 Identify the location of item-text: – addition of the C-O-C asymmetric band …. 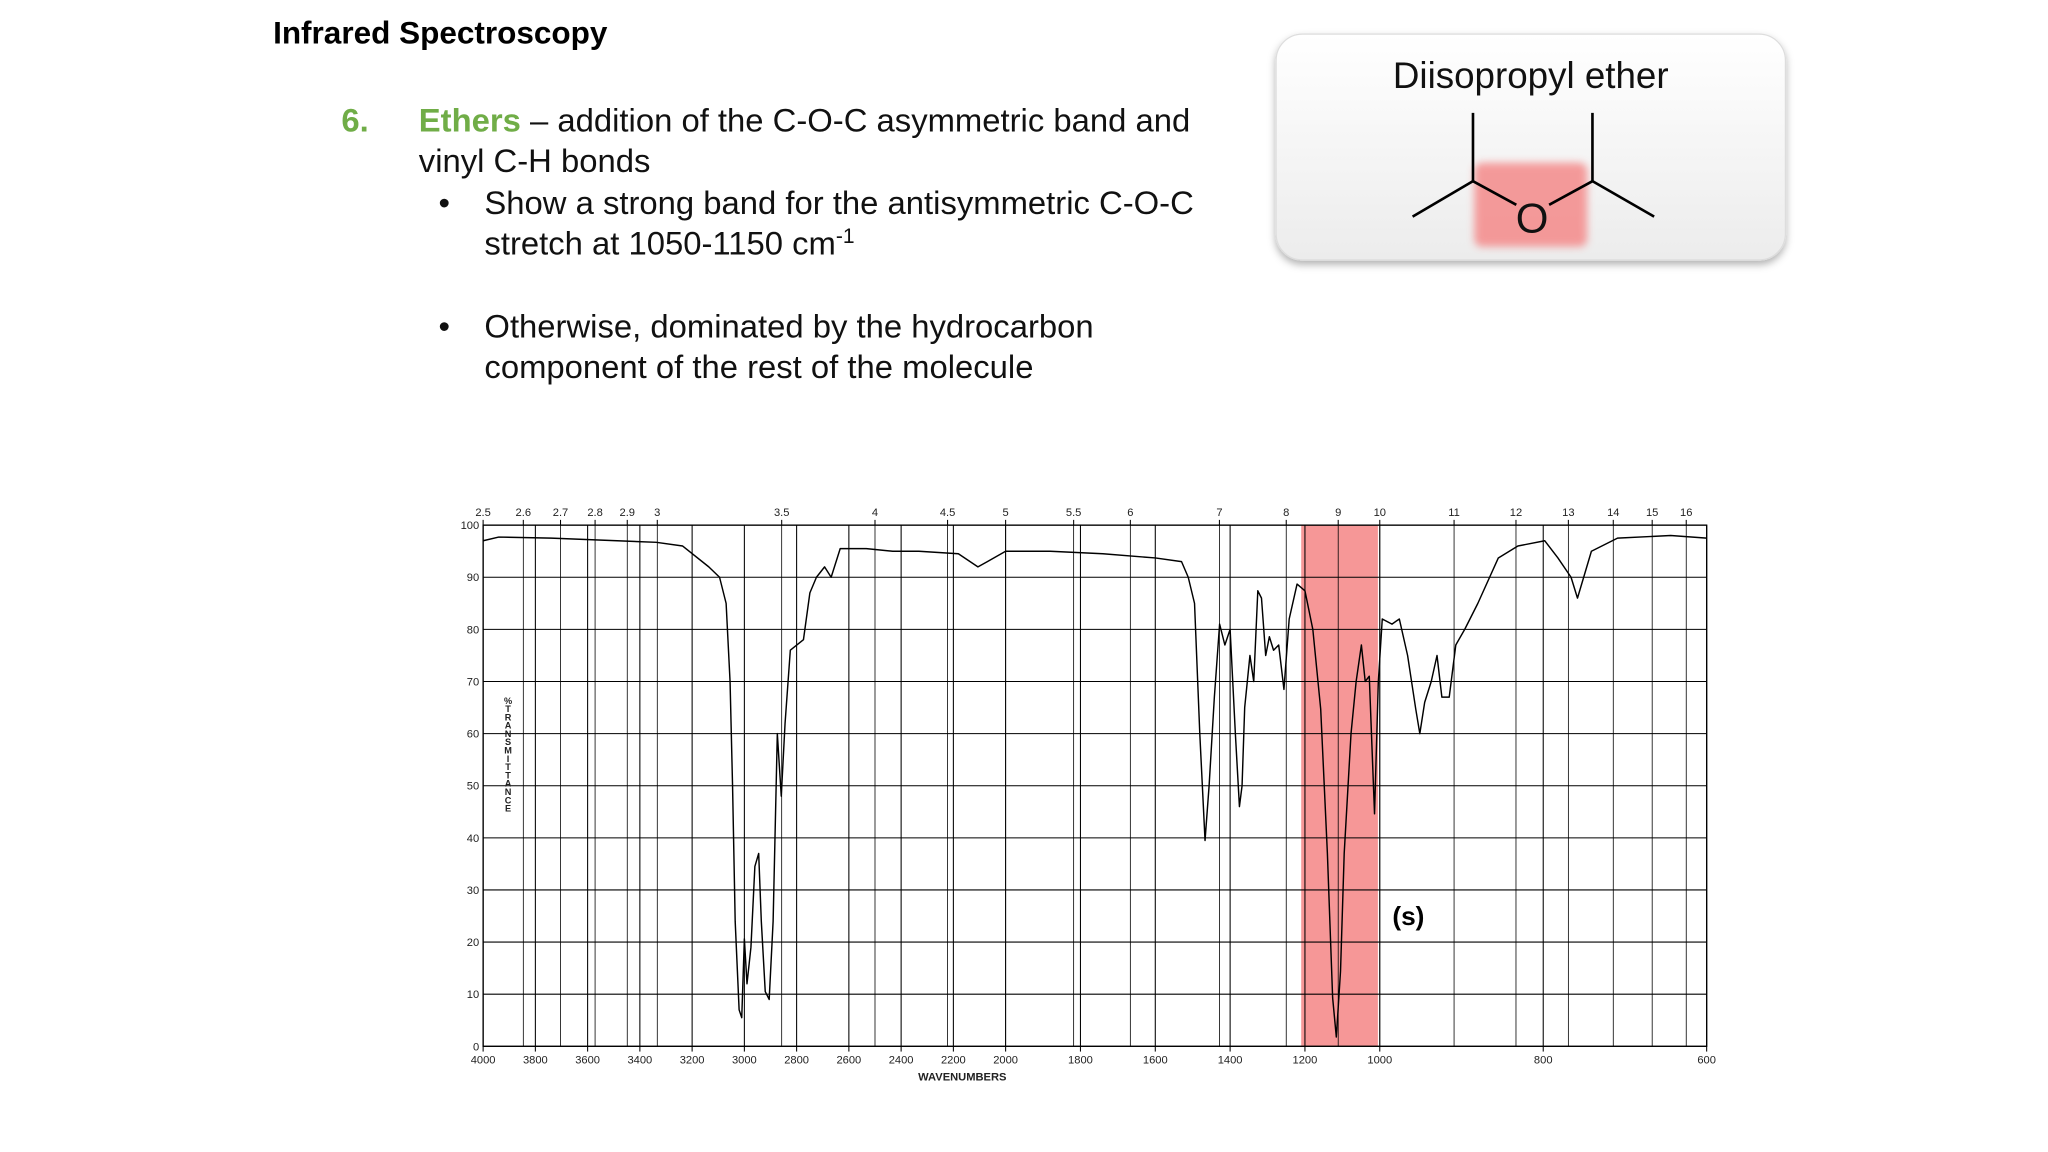
(855, 119).